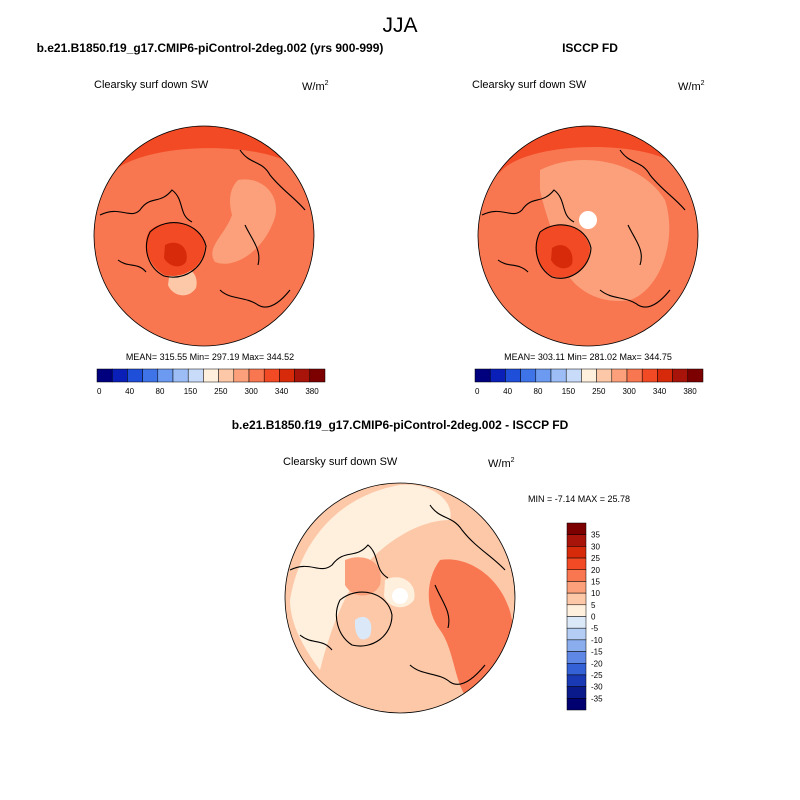 This screenshot has width=800, height=800. Describe the element at coordinates (597, 652) in the screenshot. I see `colorbar-tick-label: -15` at that location.